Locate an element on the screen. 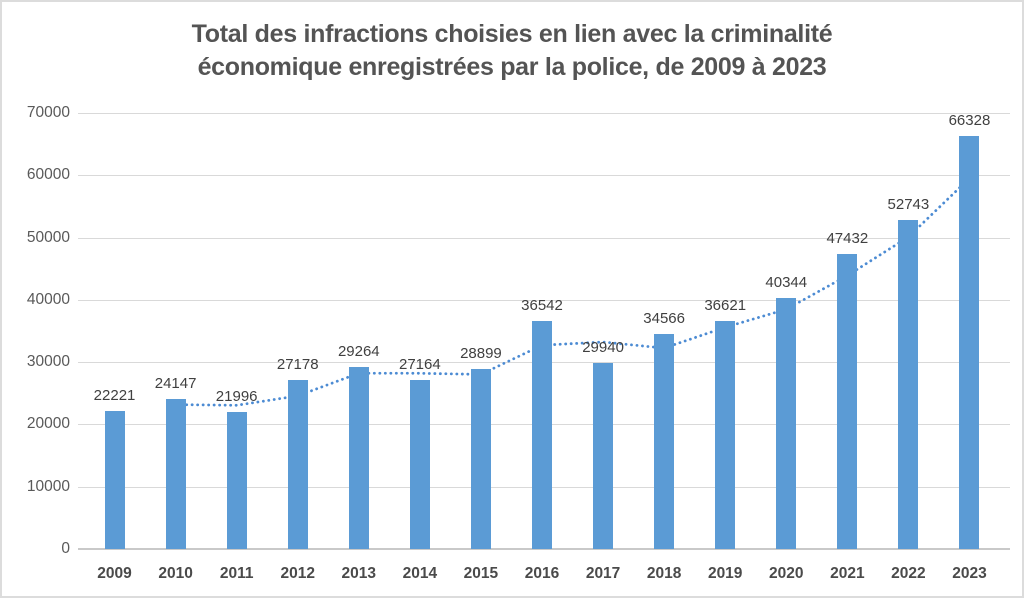  value-label-2017: 29940 is located at coordinates (603, 347).